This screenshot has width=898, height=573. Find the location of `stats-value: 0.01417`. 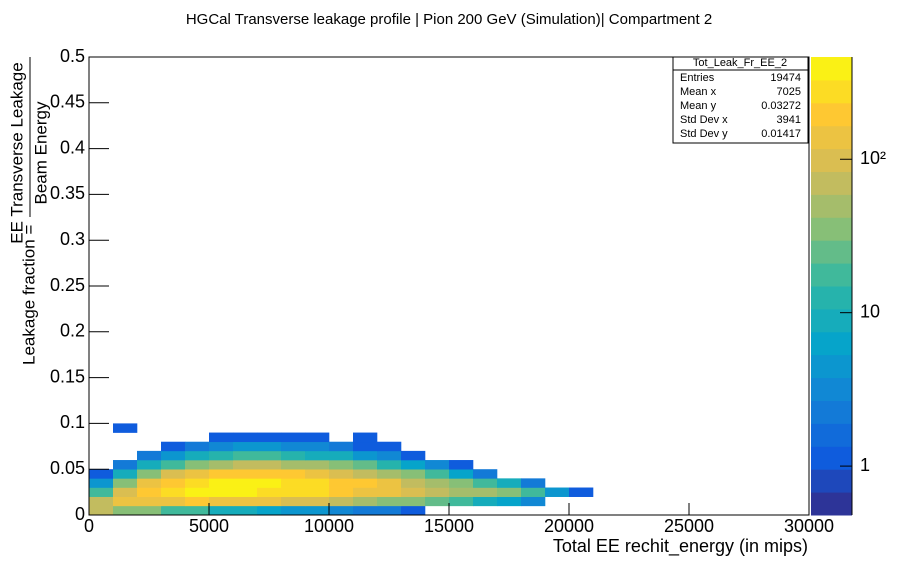

stats-value: 0.01417 is located at coordinates (781, 134).